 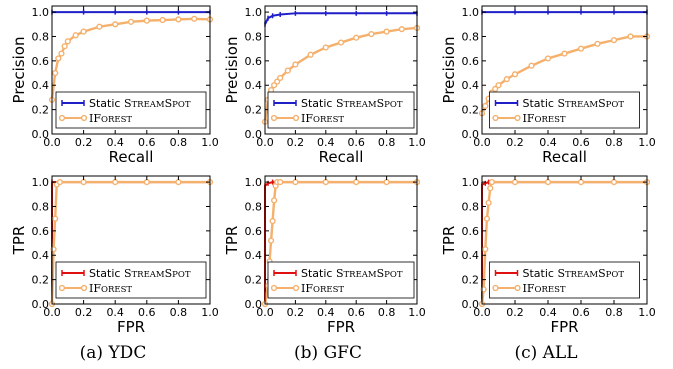 What do you see at coordinates (254, 36) in the screenshot?
I see `pr-gfc-ytick-label: 0.8` at bounding box center [254, 36].